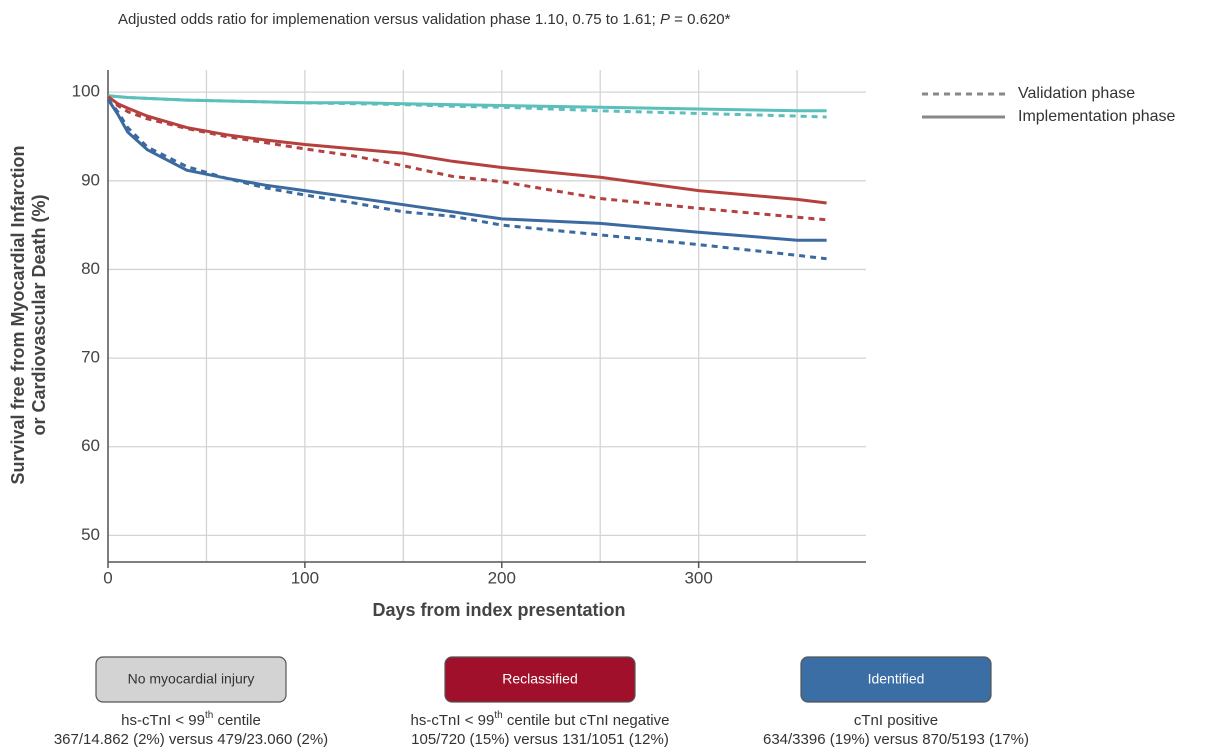 This screenshot has height=753, width=1224. I want to click on y-tick-label: 70, so click(90, 357).